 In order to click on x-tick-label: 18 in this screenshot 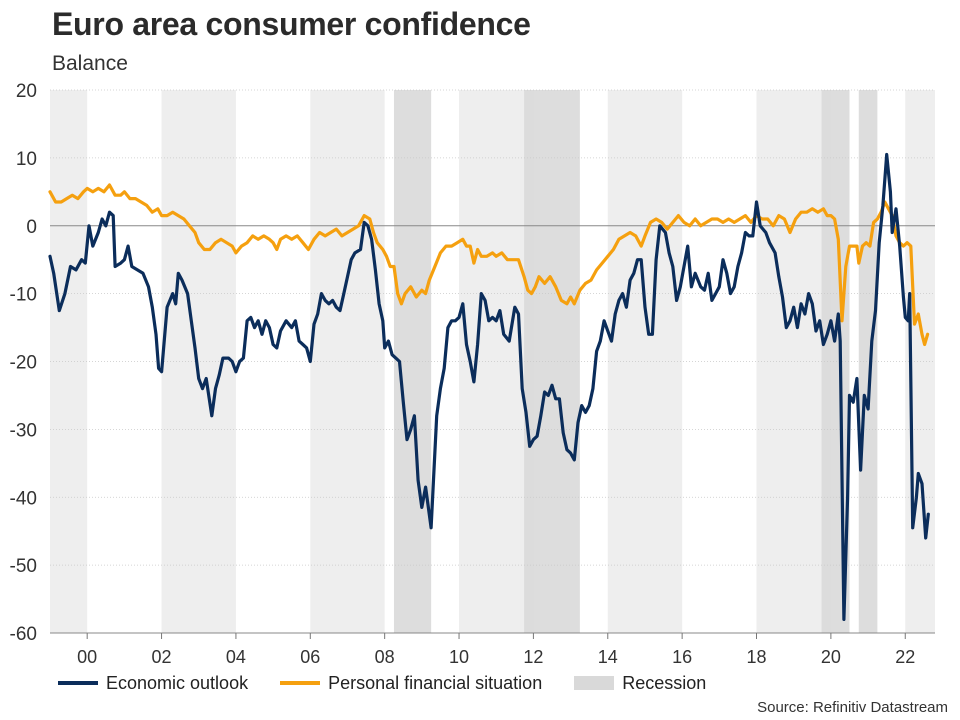, I will do `click(756, 657)`.